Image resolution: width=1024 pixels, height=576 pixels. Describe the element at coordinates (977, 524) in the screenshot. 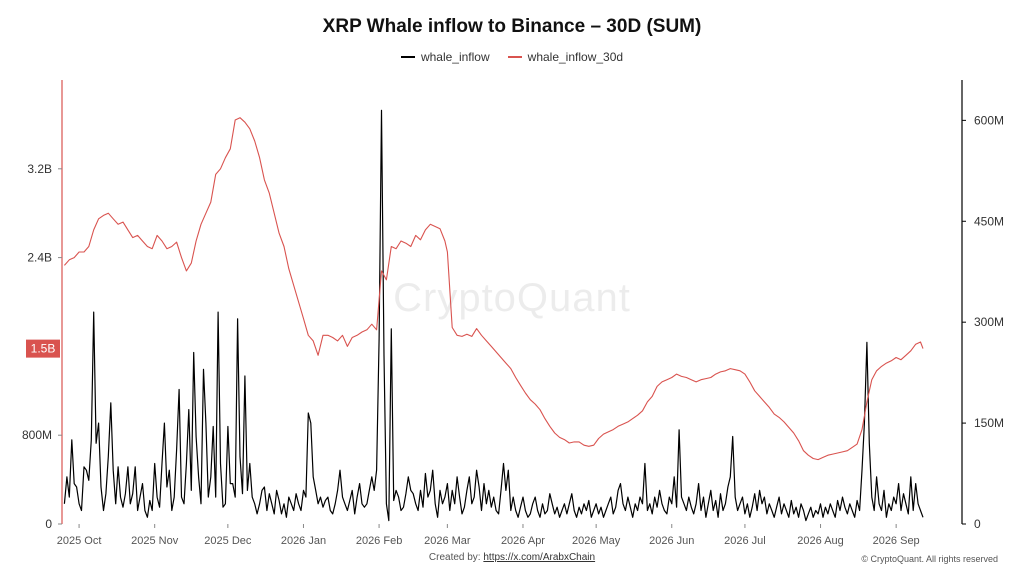

I see `y-right-tick-label: 0` at that location.